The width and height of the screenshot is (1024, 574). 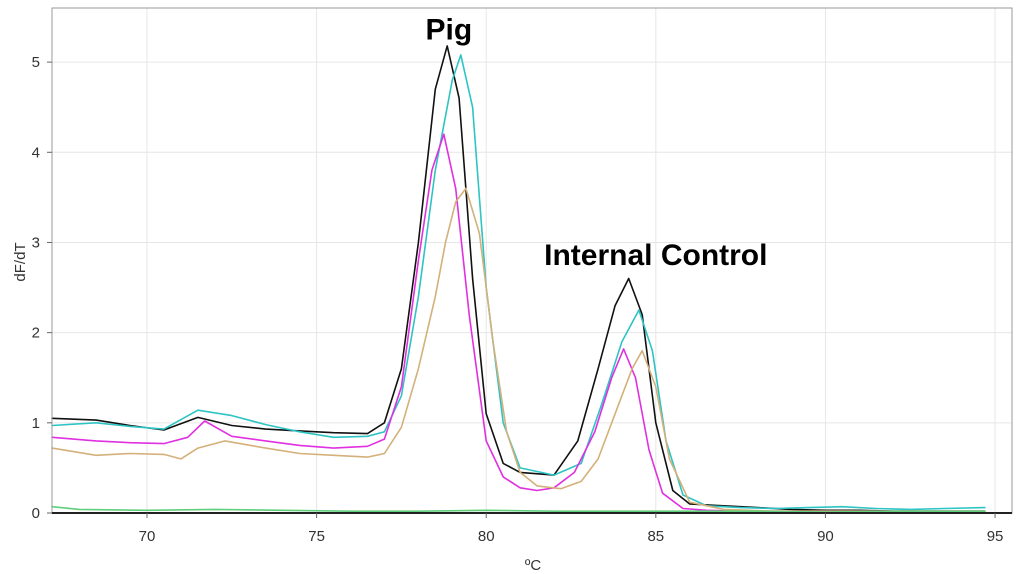 I want to click on y-tick-label: 5, so click(x=36, y=62).